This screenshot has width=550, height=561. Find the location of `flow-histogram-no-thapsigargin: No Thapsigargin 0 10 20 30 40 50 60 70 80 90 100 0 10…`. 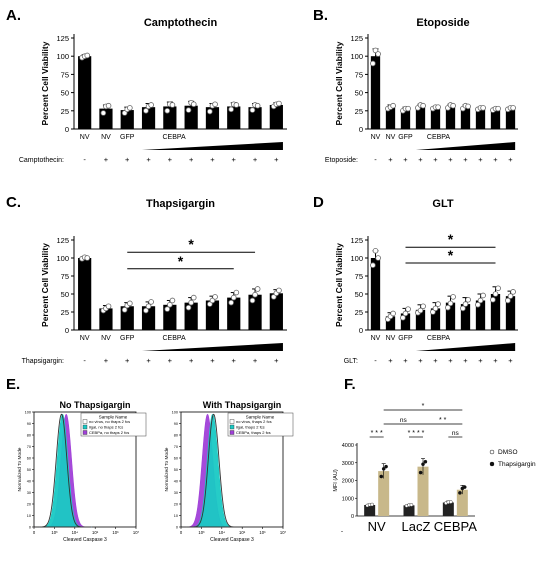

flow-histogram-no-thapsigargin: No Thapsigargin 0 10 20 30 40 50 60 70 80 90 100 0 10… is located at coordinates (82, 471).